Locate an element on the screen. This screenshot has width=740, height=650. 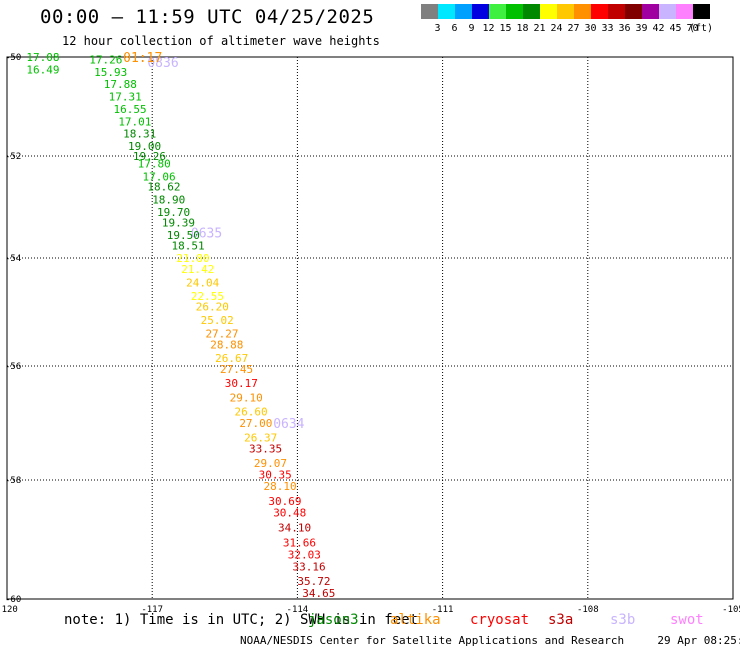
satellite-key: jason3 altika cryosat s3a s3b swot is located at coordinates (370, 622).